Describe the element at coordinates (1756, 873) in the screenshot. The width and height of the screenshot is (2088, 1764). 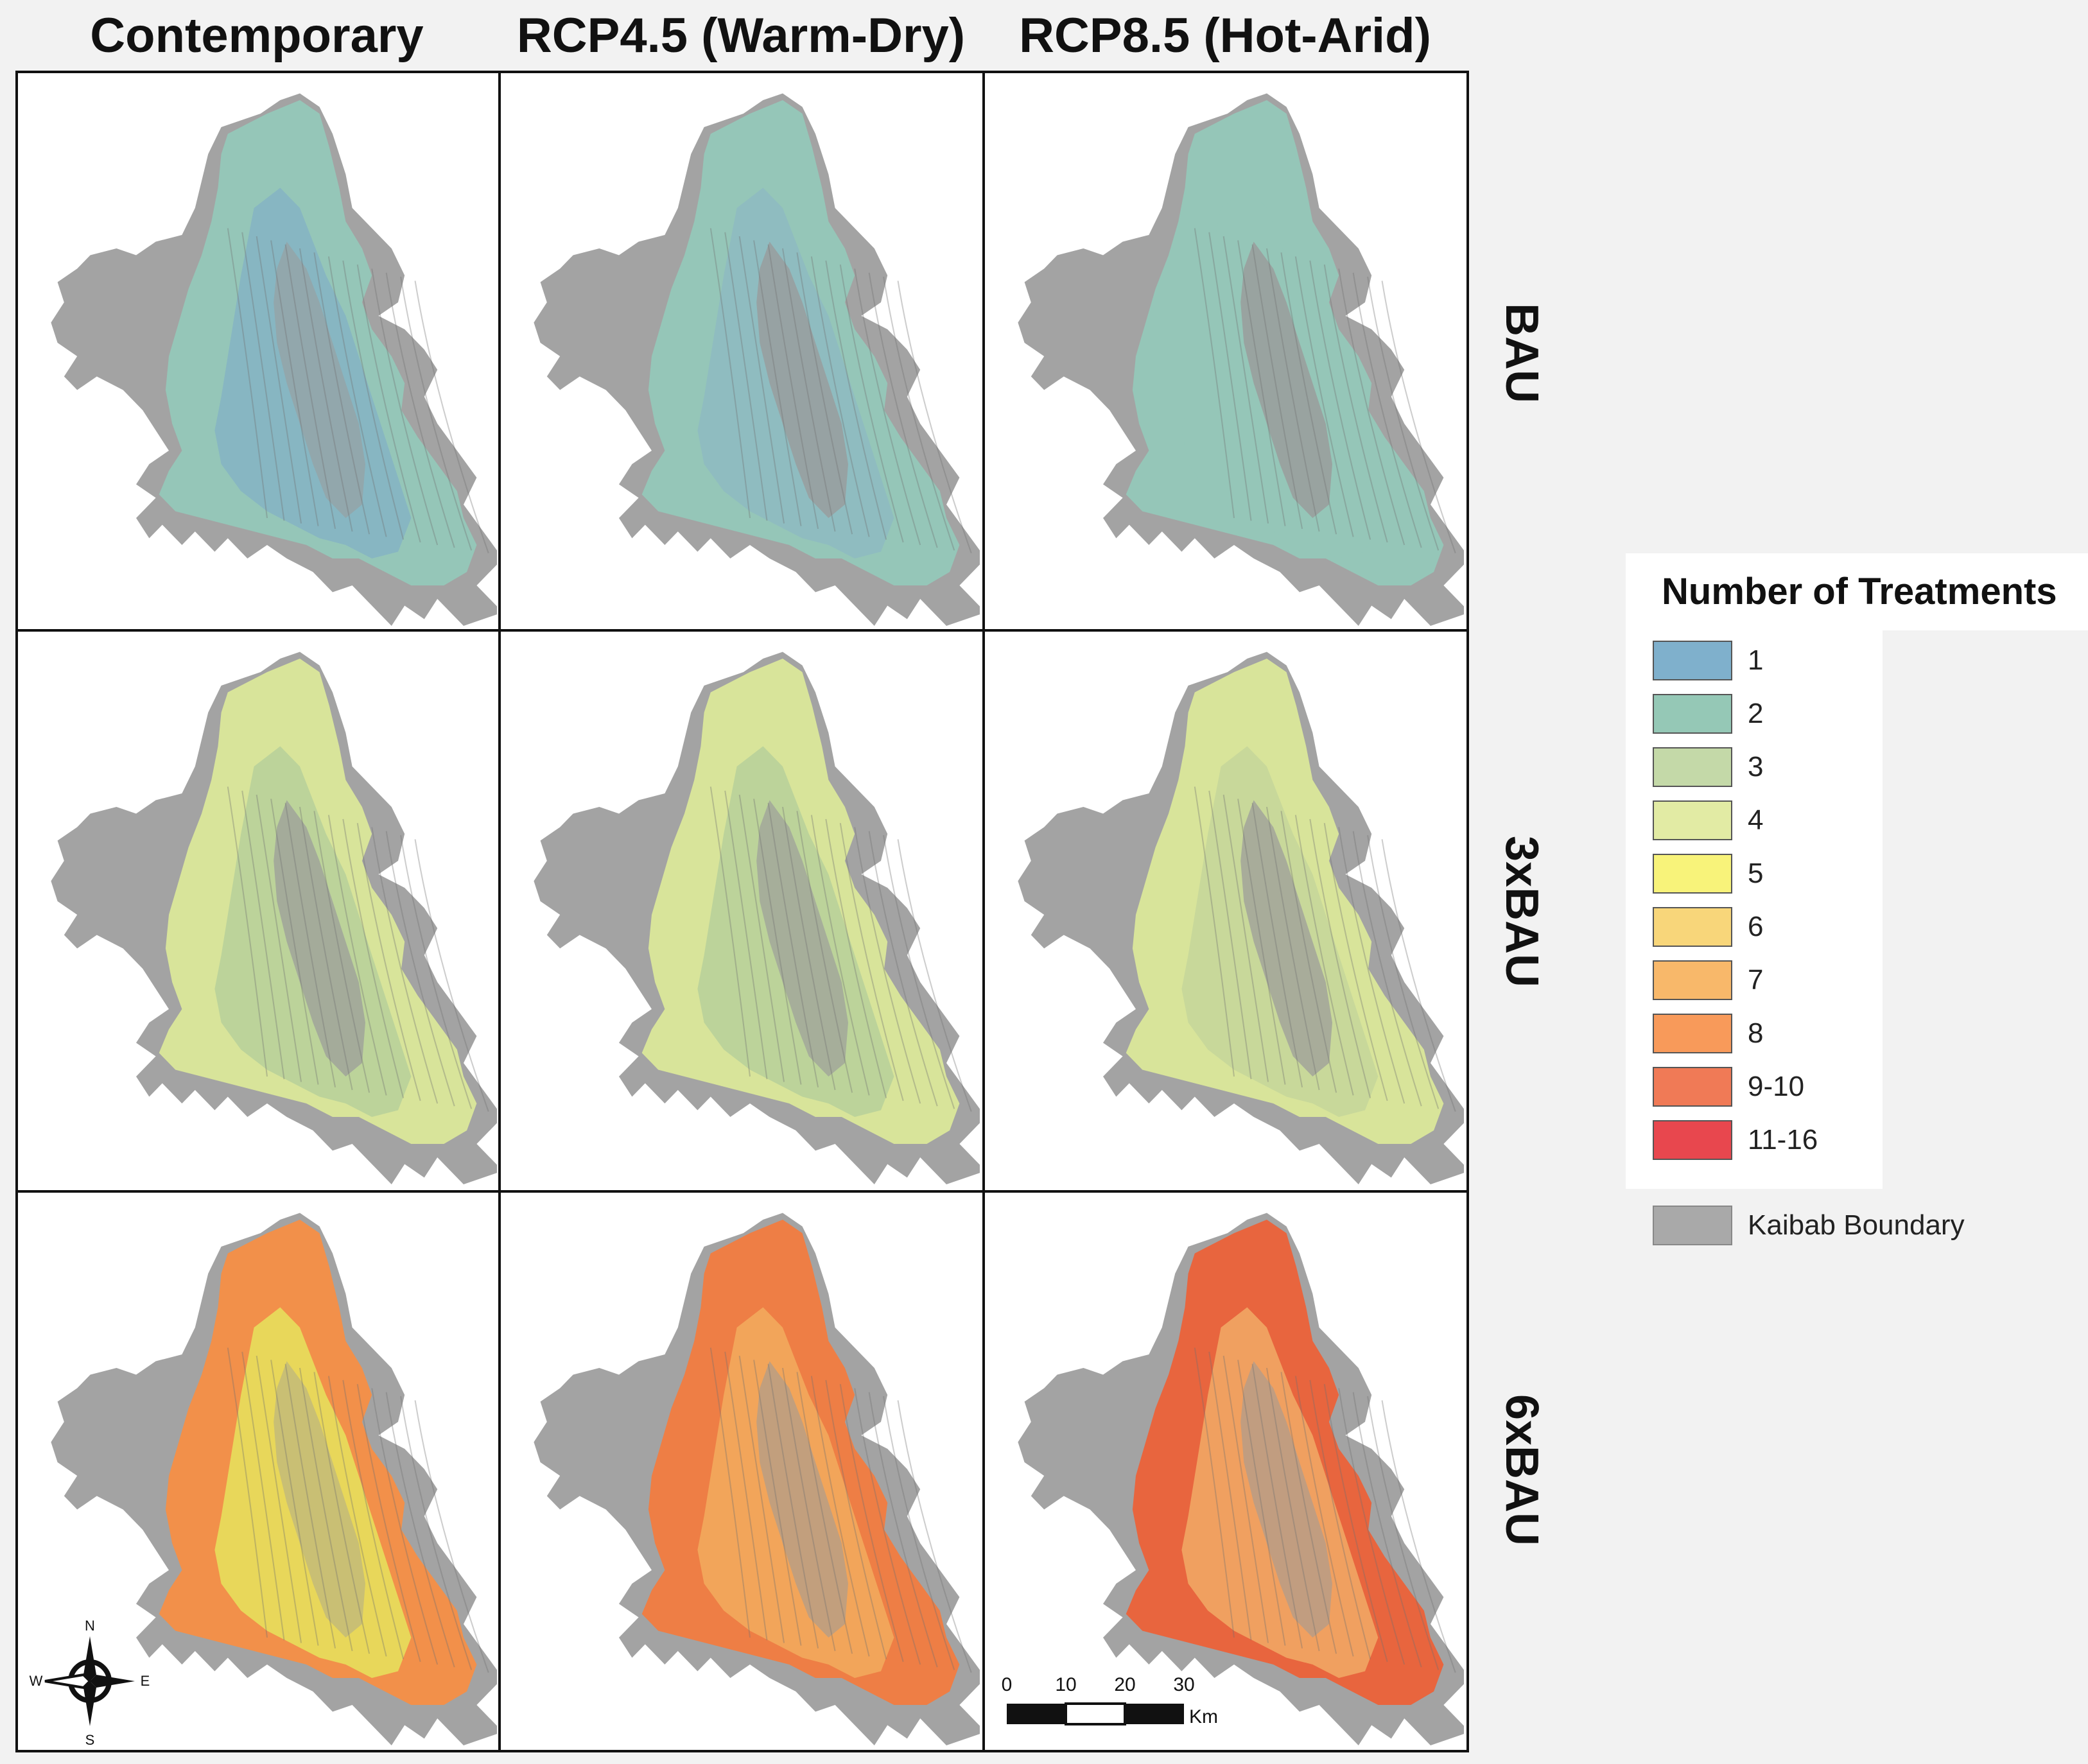
I see `legend-label: 5` at that location.